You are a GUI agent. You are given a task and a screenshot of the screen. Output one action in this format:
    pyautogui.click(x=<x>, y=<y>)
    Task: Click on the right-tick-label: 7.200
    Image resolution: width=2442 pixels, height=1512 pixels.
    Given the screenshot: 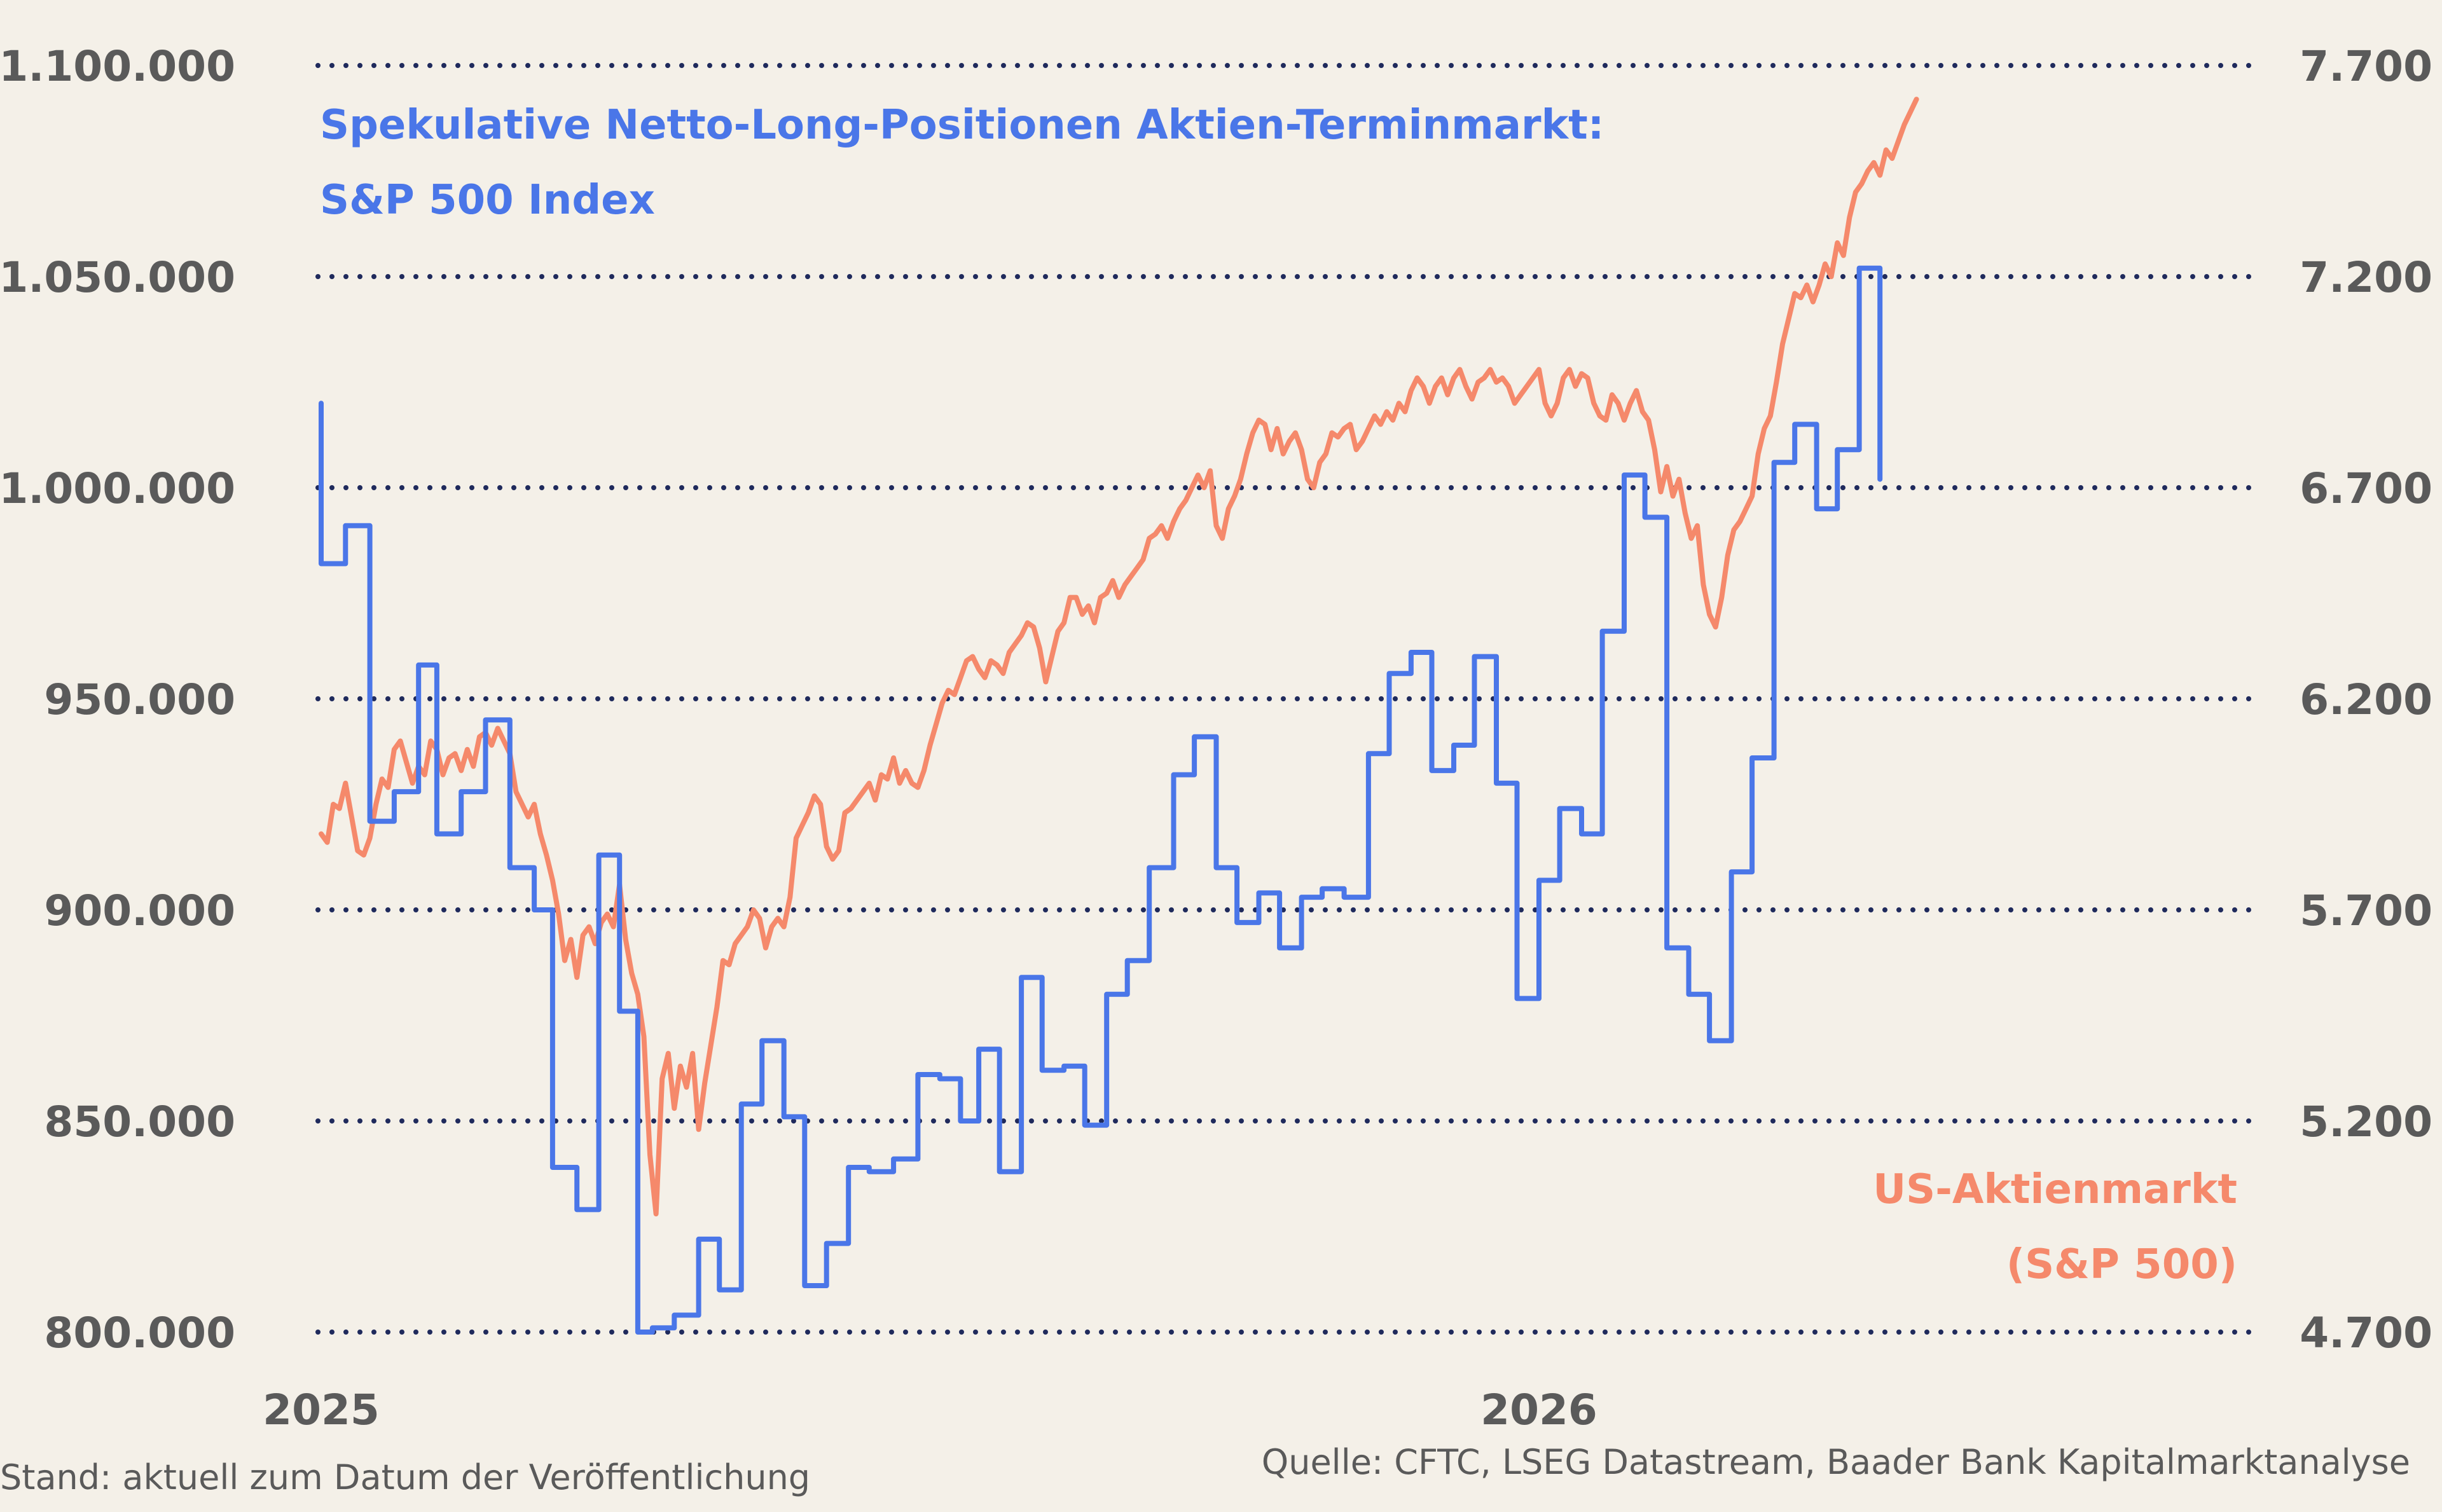 What is the action you would take?
    pyautogui.click(x=2366, y=277)
    